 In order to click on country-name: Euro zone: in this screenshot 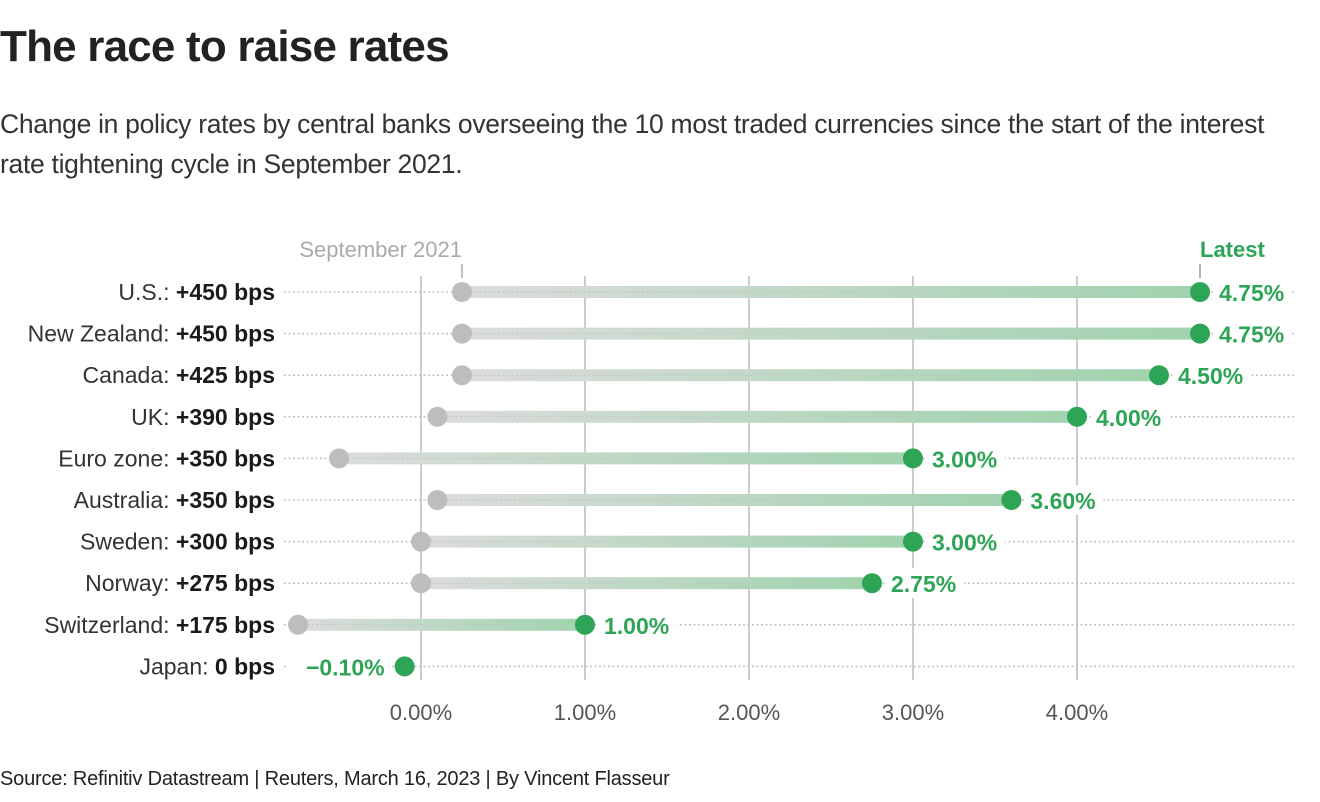, I will do `click(117, 458)`.